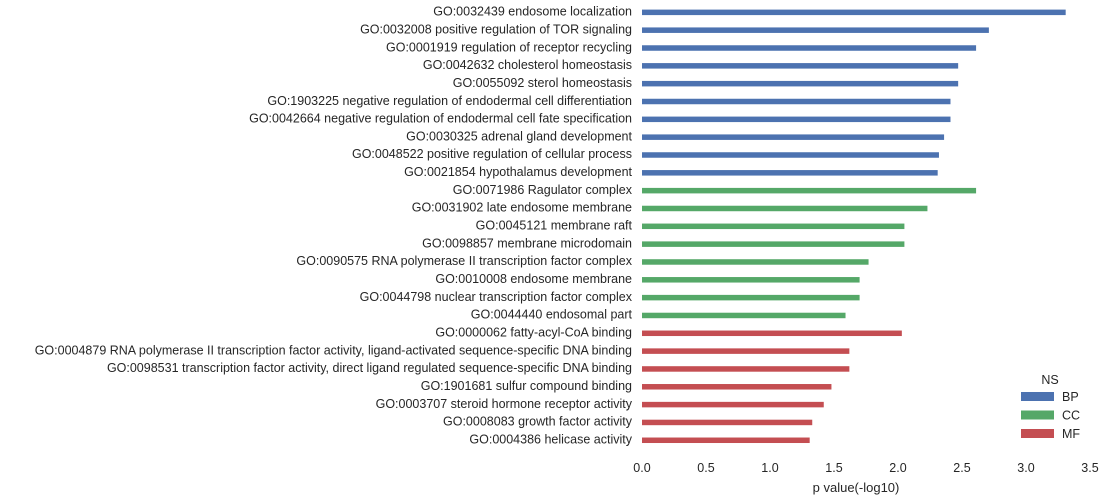 The height and width of the screenshot is (500, 1104). Describe the element at coordinates (518, 172) in the screenshot. I see `category-label: GO:0021854 hypothalamus development` at that location.